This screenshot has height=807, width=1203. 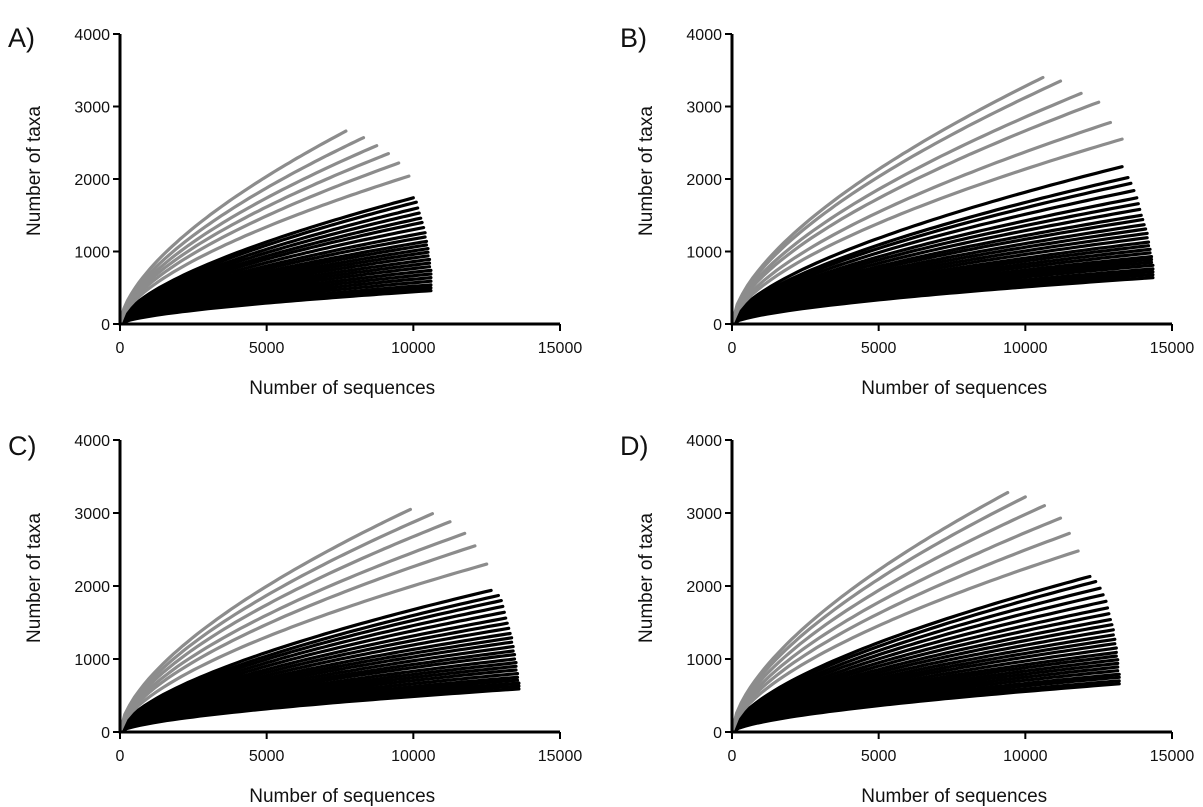 What do you see at coordinates (634, 446) in the screenshot?
I see `panel-label: D)` at bounding box center [634, 446].